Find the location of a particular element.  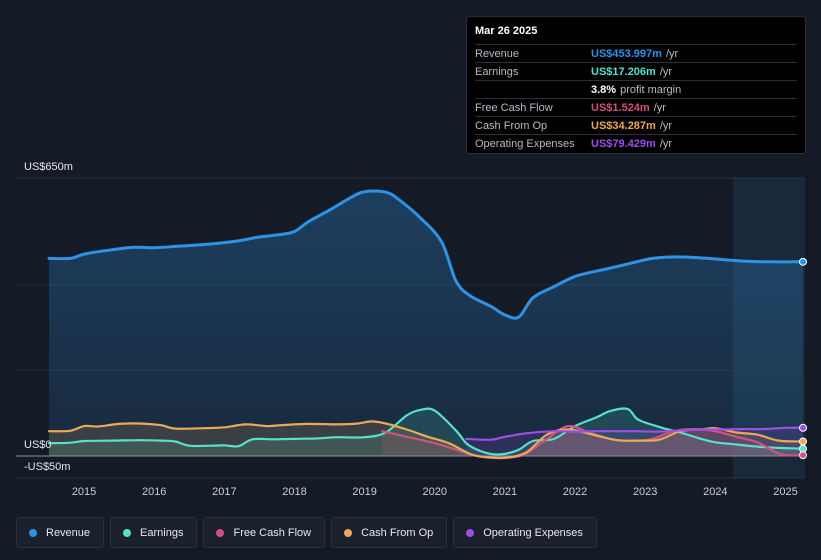

legend-label: Earnings is located at coordinates (162, 532).